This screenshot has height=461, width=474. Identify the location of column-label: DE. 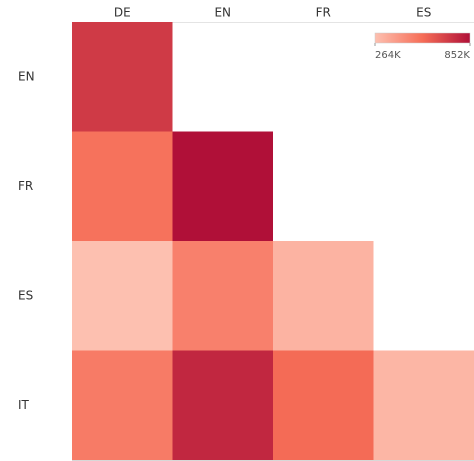
(122, 13).